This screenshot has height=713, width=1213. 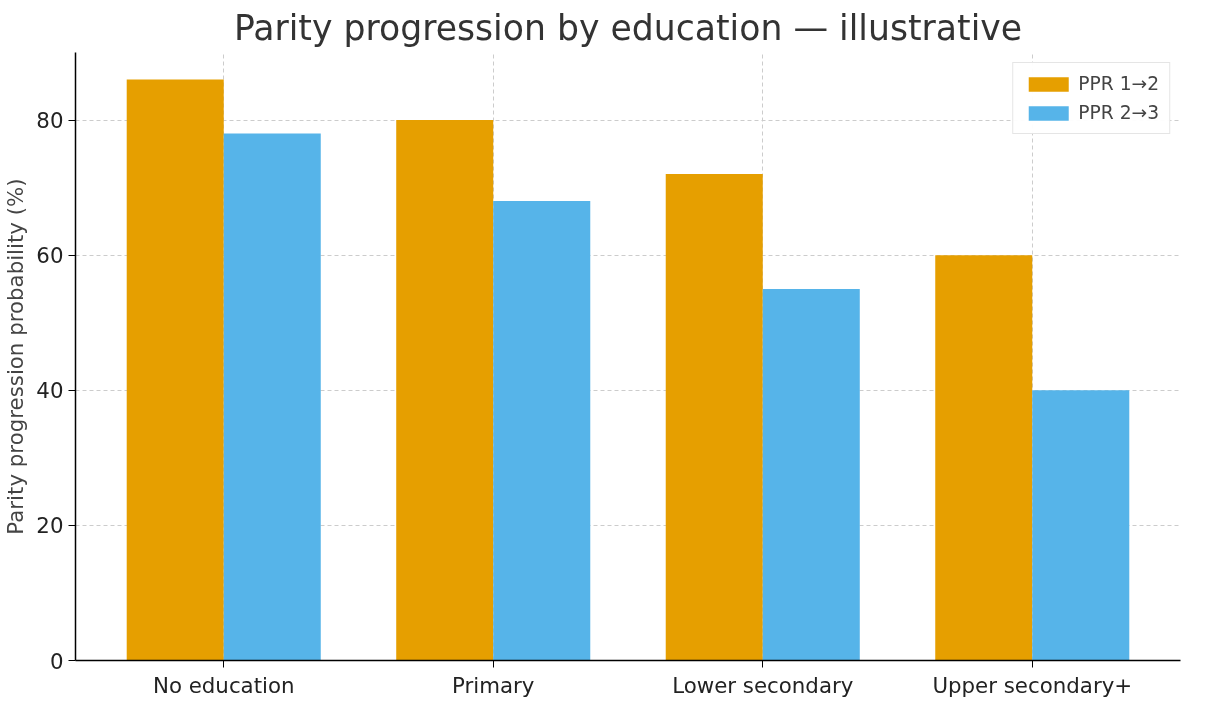 I want to click on y-tick-label: 80, so click(x=50, y=121).